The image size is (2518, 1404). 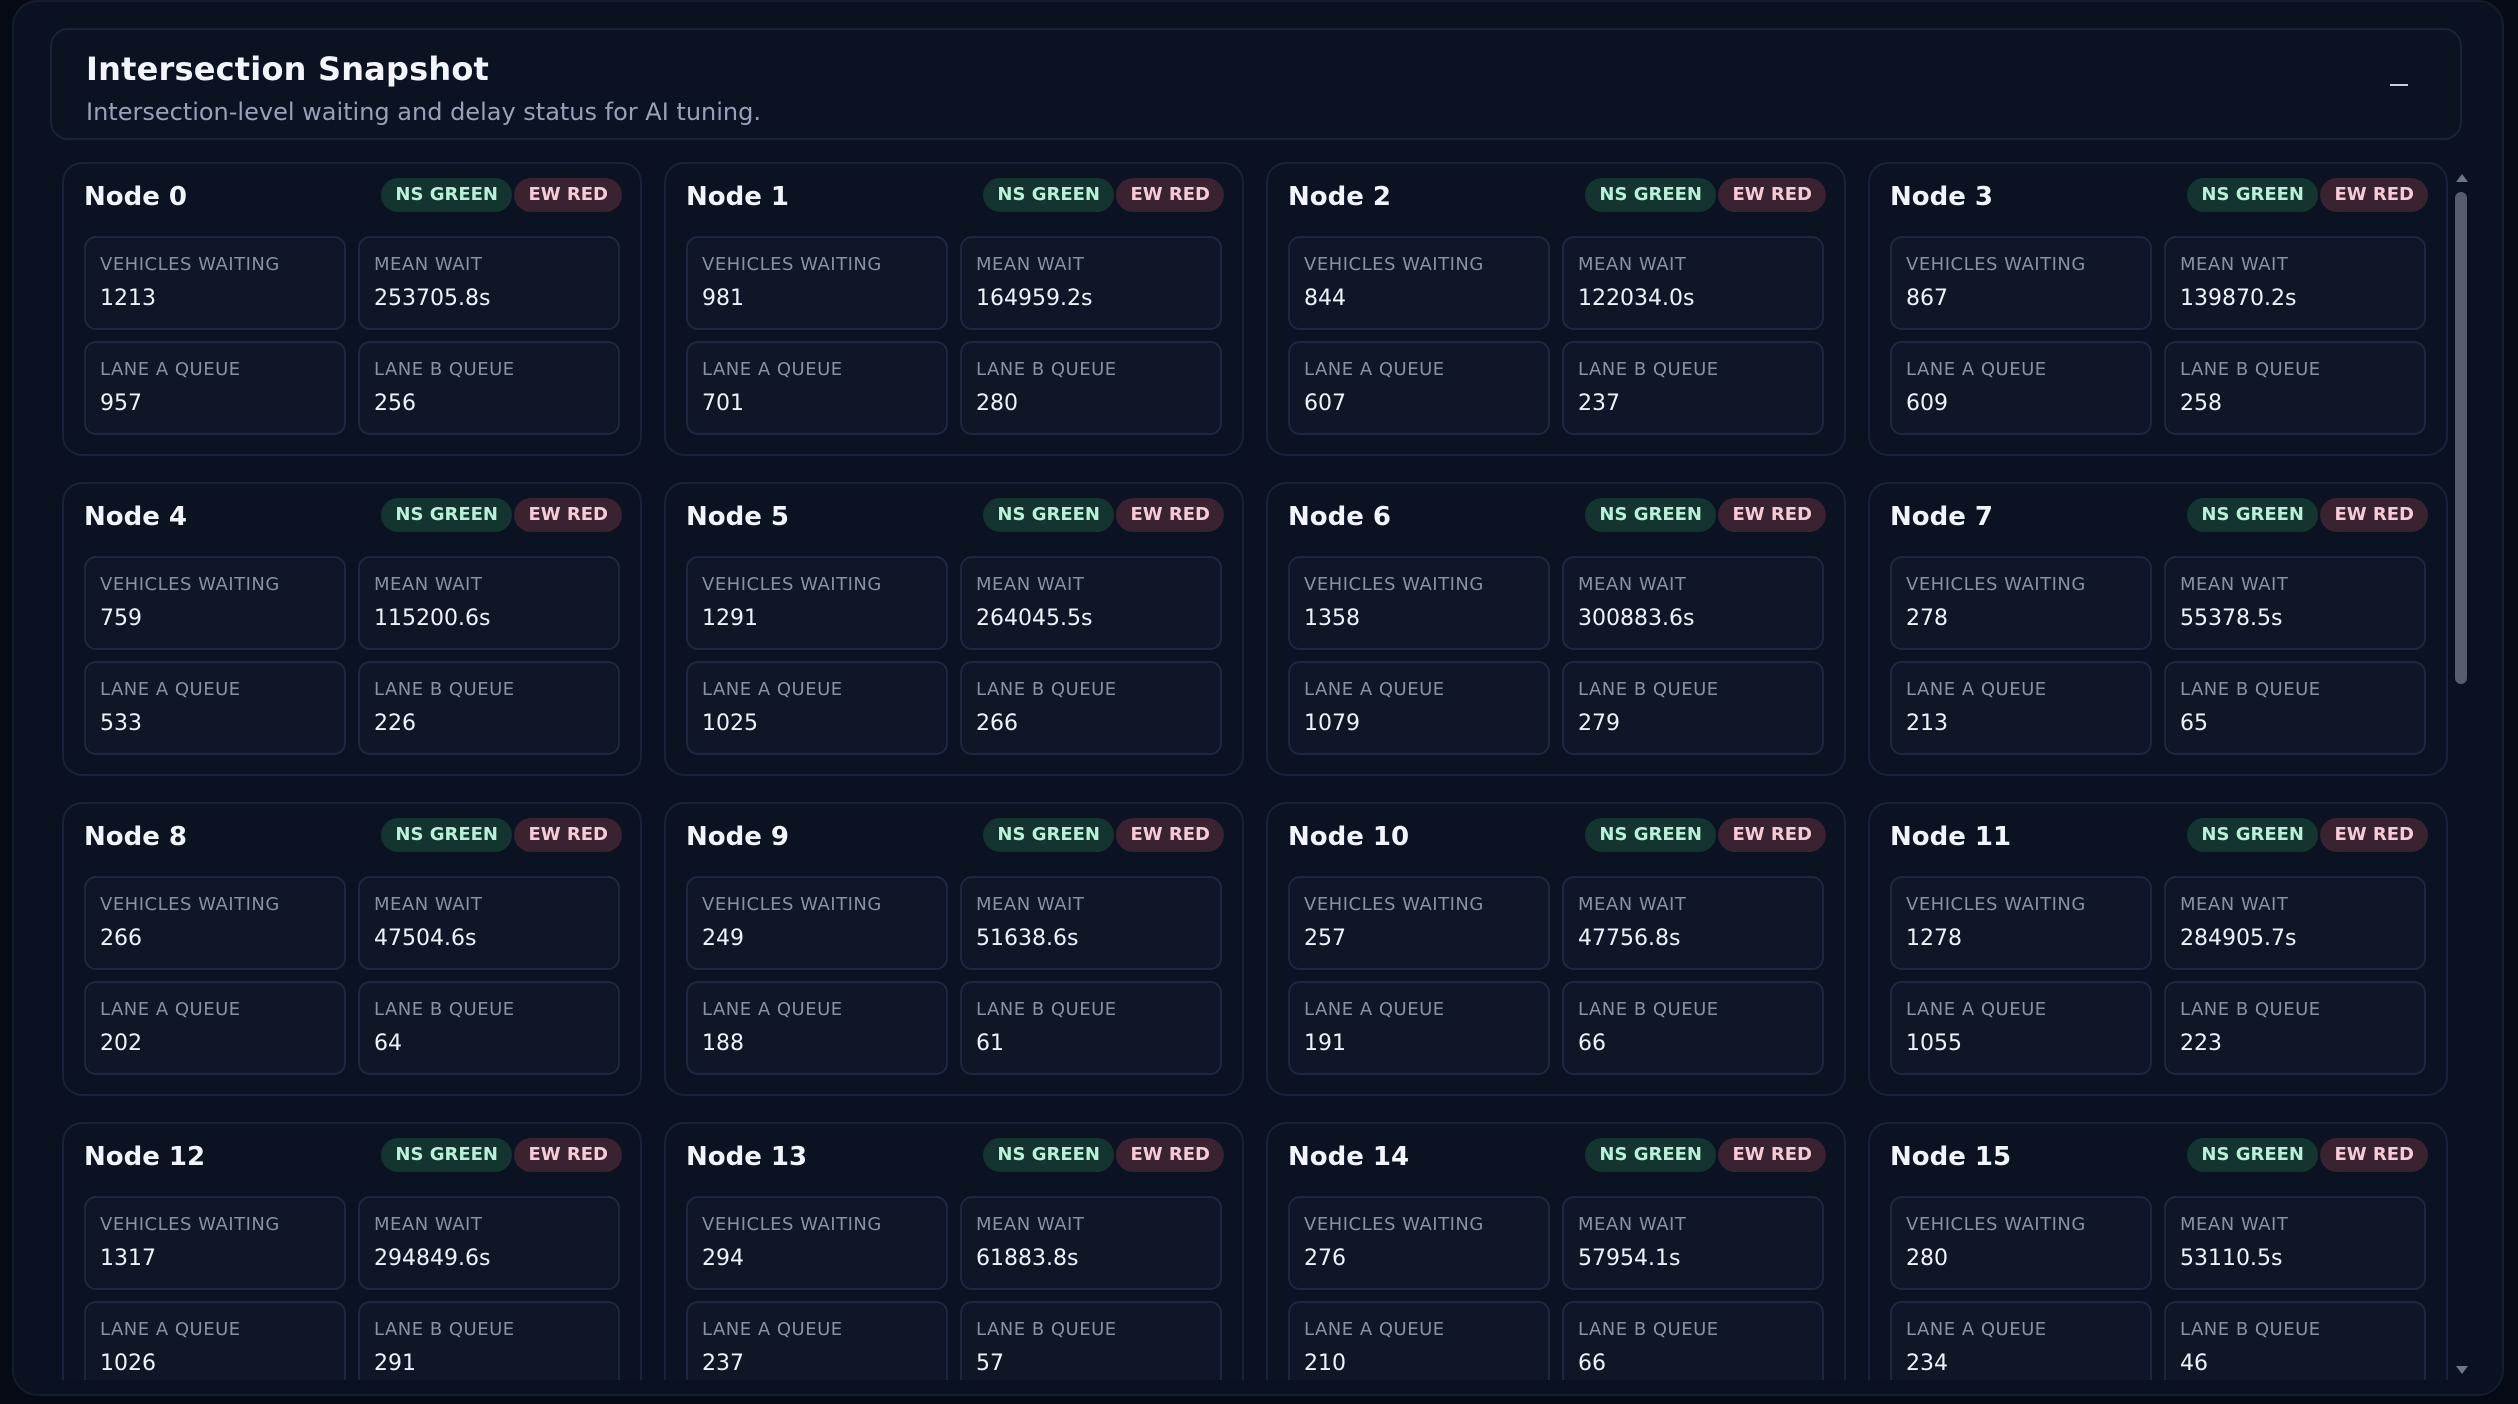 I want to click on vehicles-waiting-metric: VEHICLES WAITING 759, so click(x=215, y=603).